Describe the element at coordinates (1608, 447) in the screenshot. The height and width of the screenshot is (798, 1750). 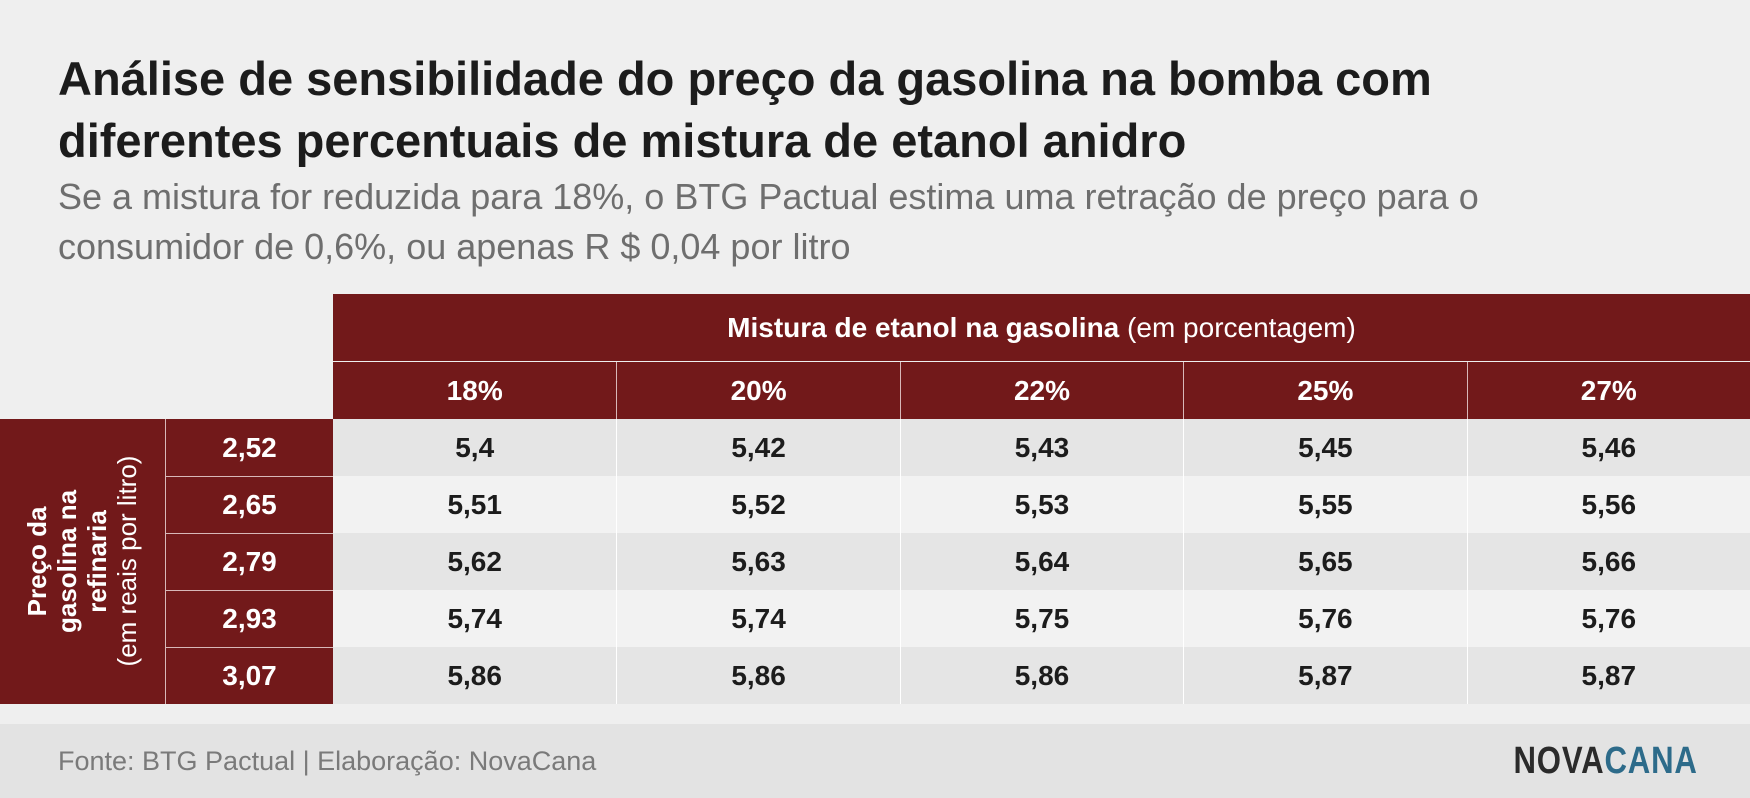
I see `table-cell: 5,46` at that location.